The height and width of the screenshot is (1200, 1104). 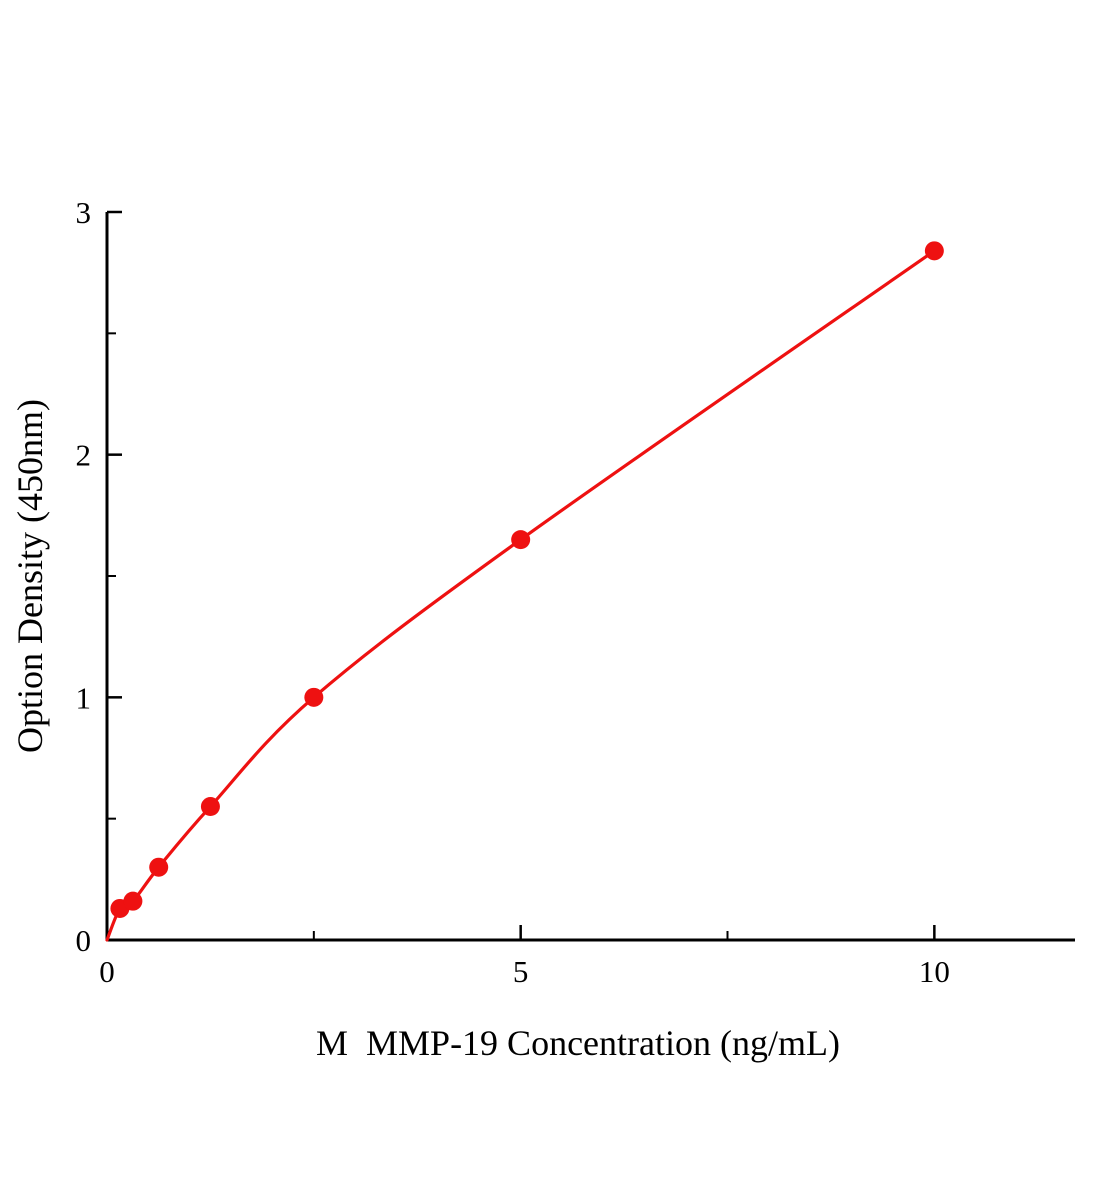 I want to click on y-axis-label: Option Density (450nm), so click(x=30, y=576).